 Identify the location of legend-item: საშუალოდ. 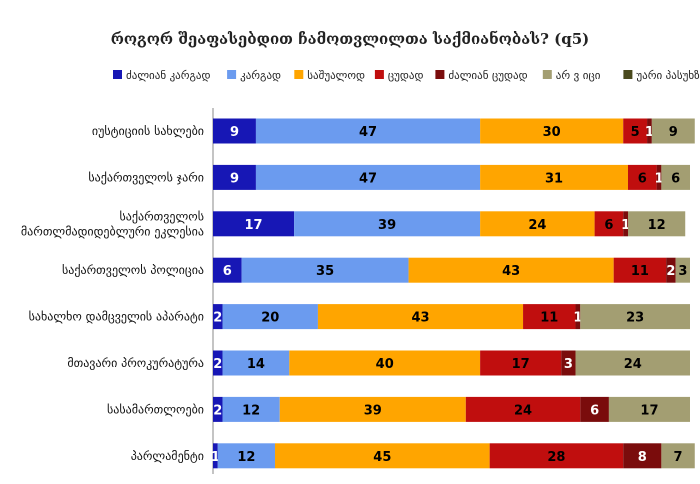
(329, 75).